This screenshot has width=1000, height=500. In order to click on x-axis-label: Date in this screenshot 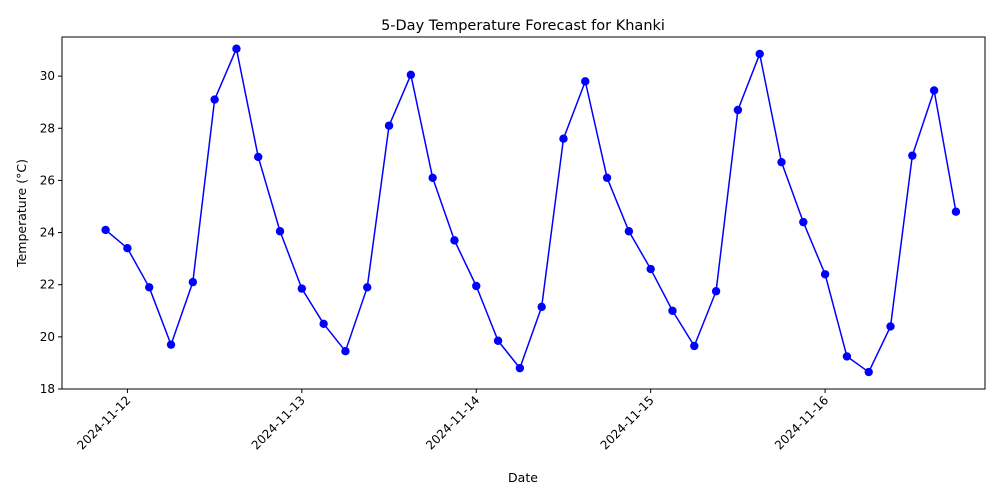, I will do `click(523, 477)`.